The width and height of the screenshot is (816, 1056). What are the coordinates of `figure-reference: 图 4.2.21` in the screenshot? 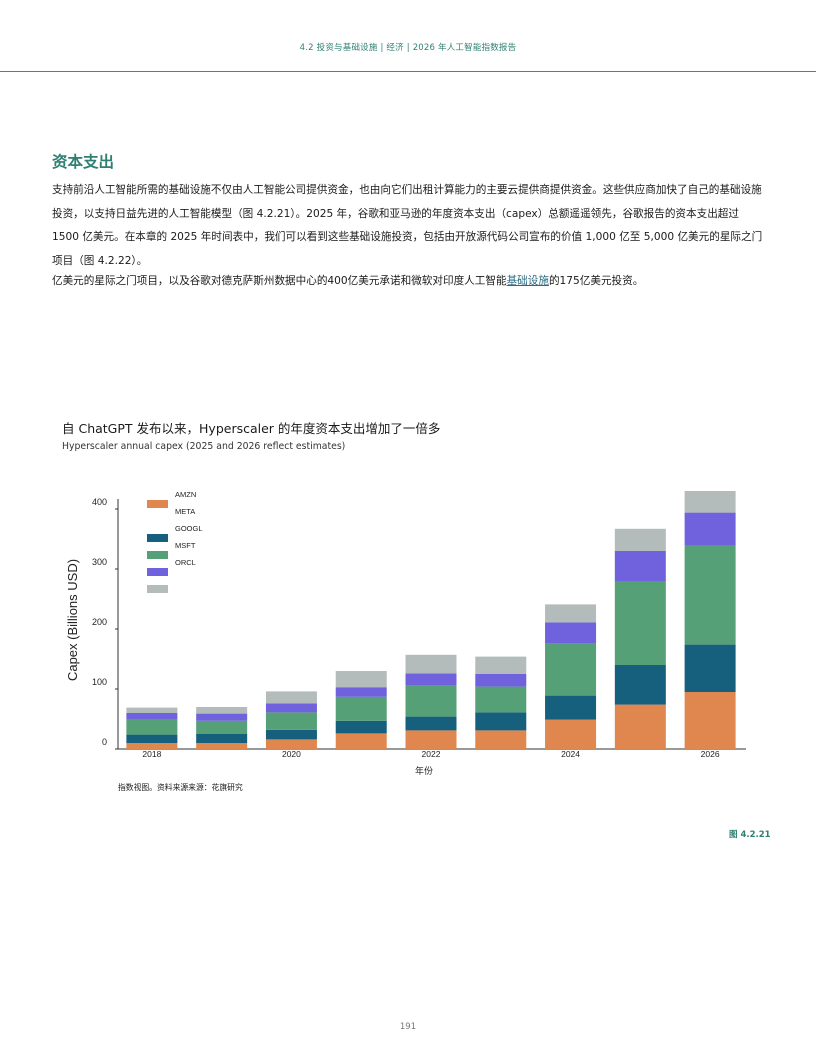 It's located at (750, 835).